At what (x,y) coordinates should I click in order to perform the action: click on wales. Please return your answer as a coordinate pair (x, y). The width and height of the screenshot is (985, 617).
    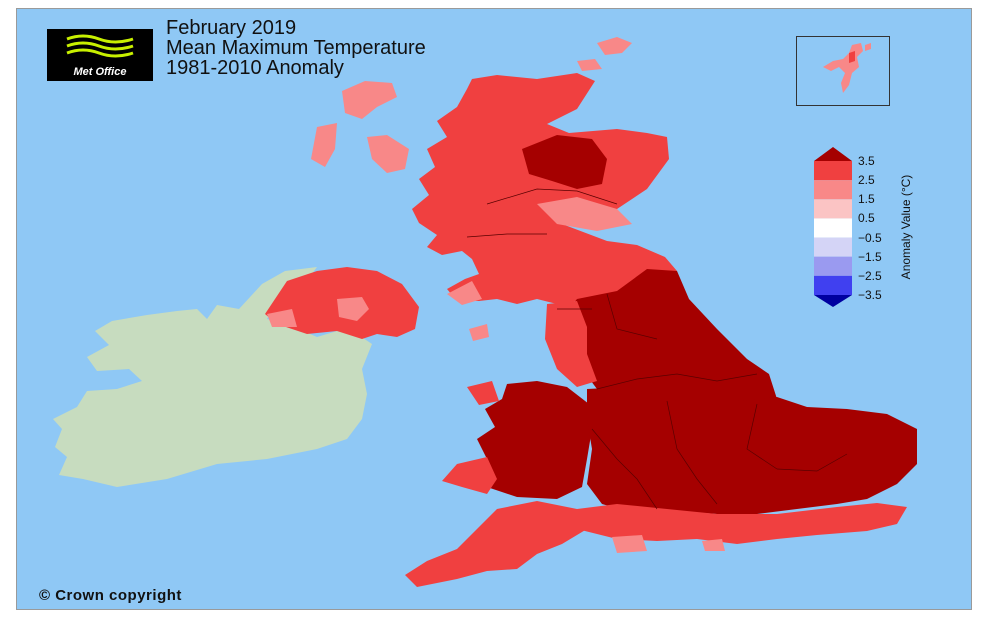
    Looking at the image, I should click on (532, 440).